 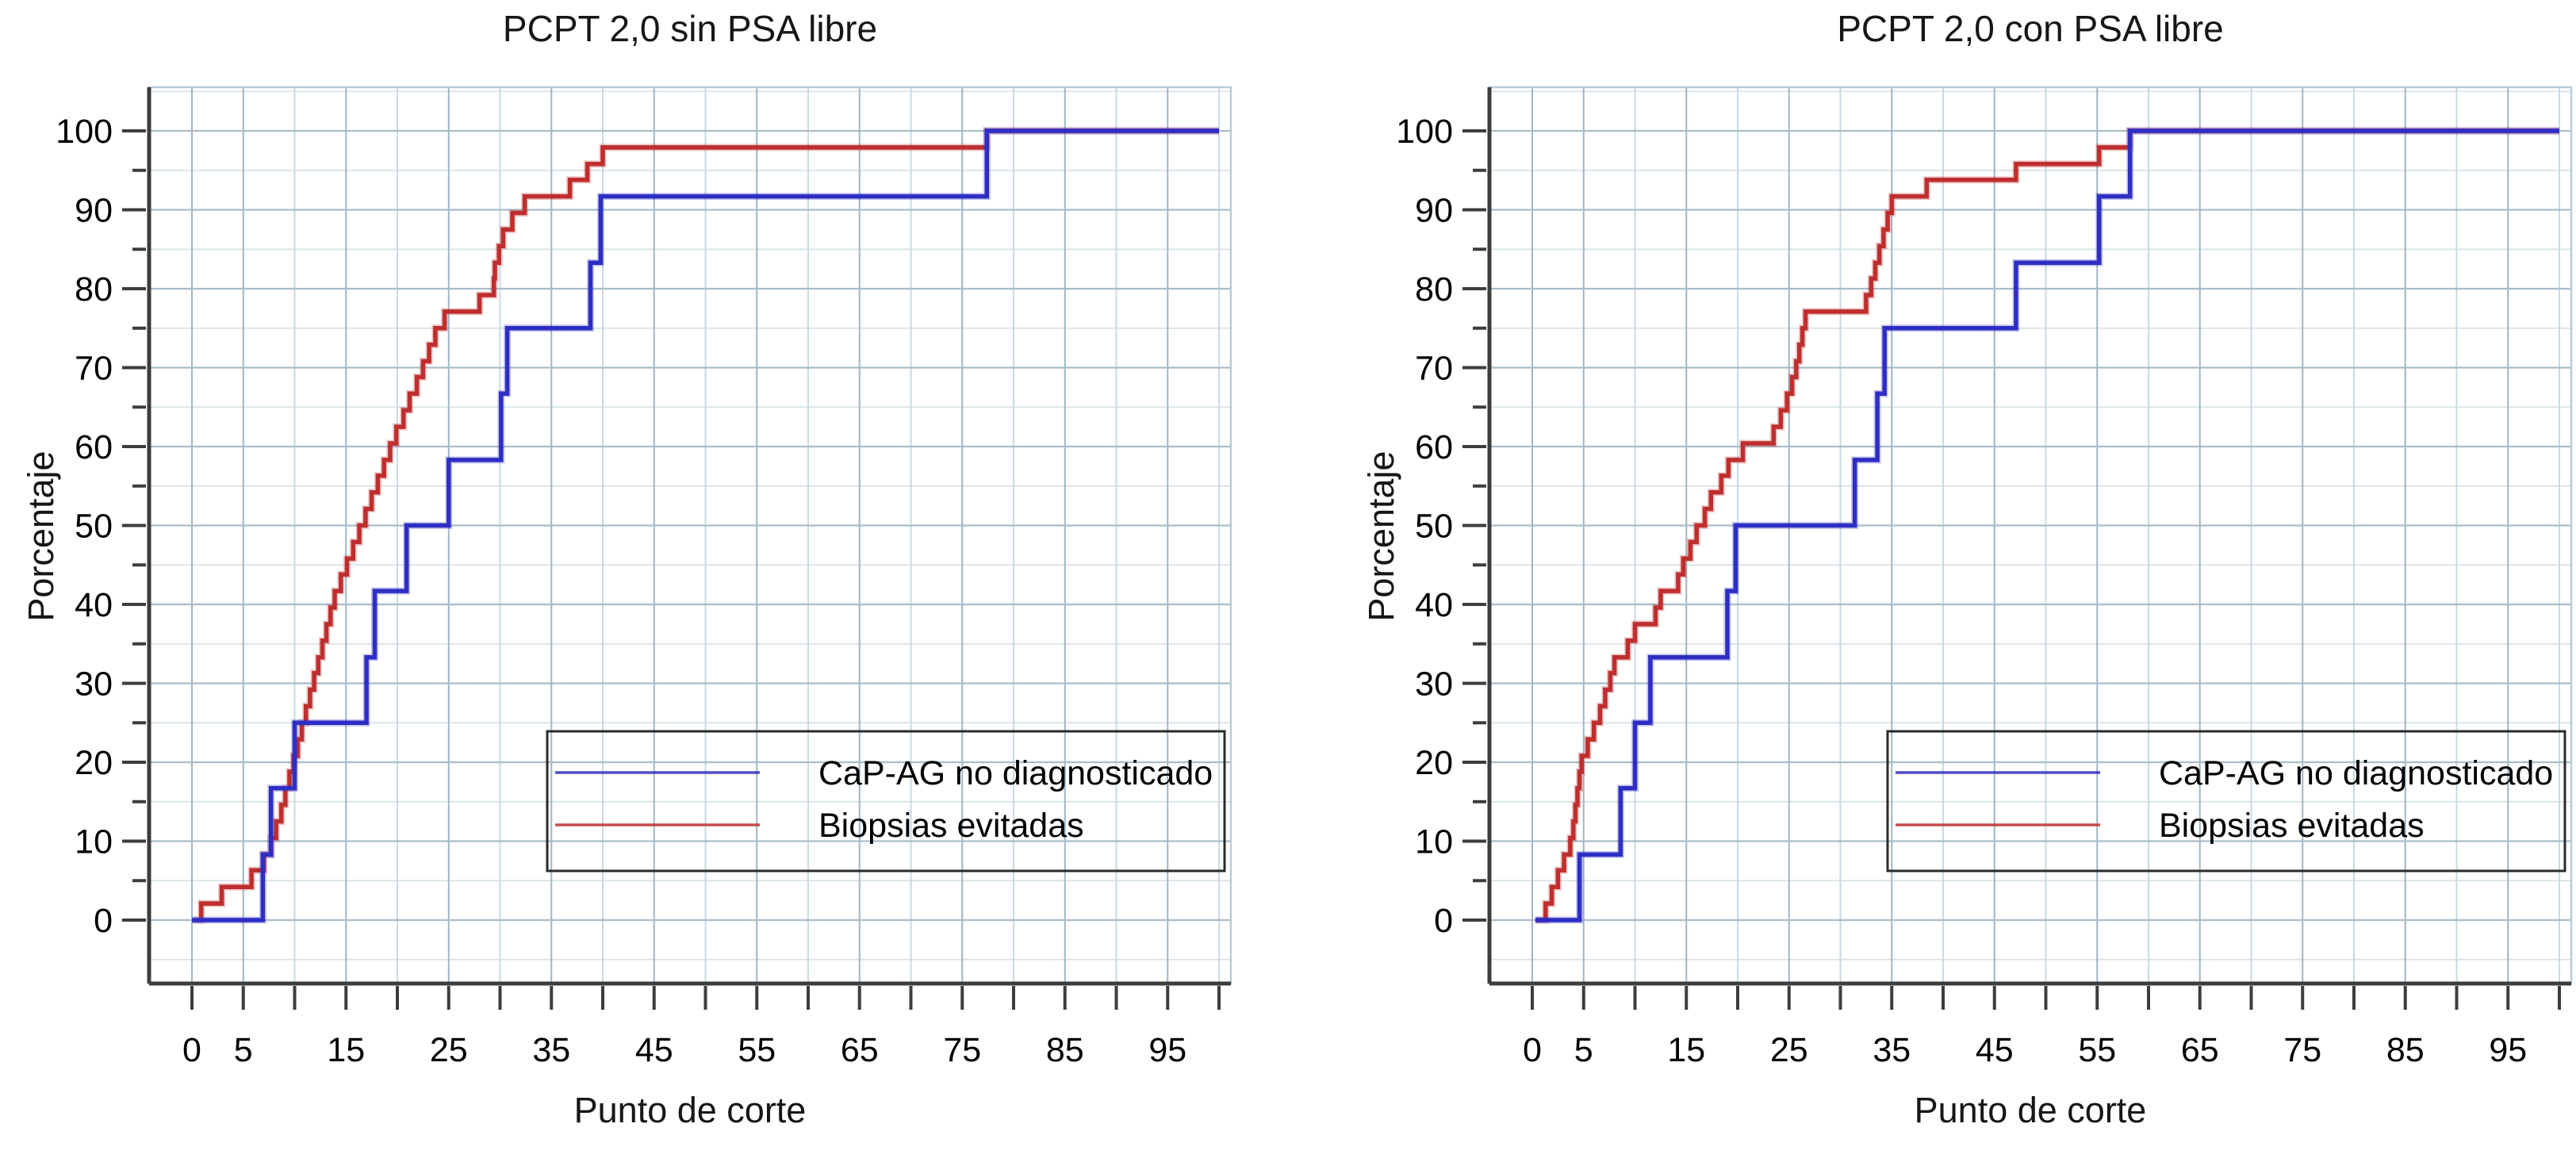 I want to click on x-axis-title-left: Punto de corte, so click(x=690, y=1110).